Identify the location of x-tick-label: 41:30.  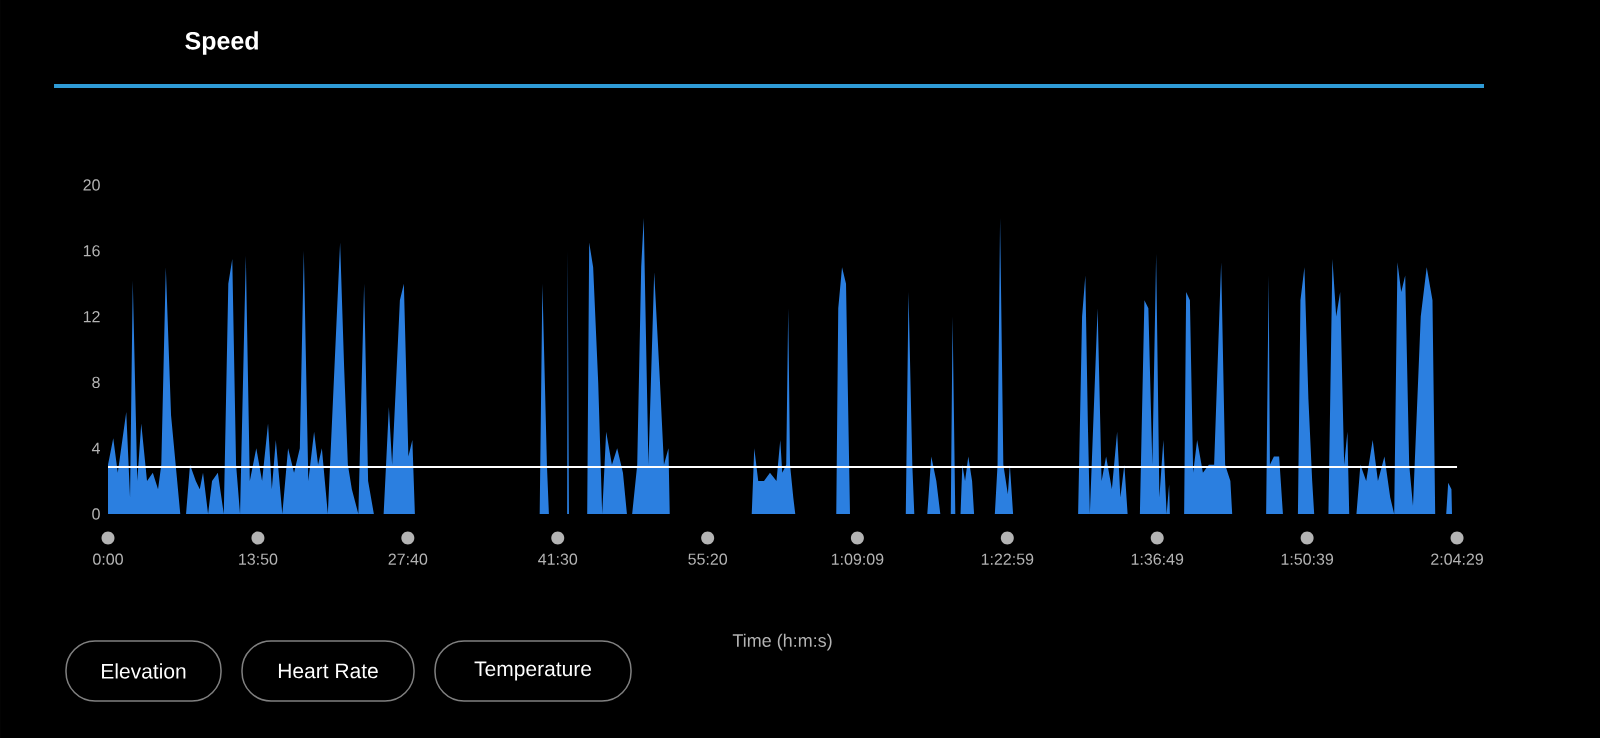
(558, 559).